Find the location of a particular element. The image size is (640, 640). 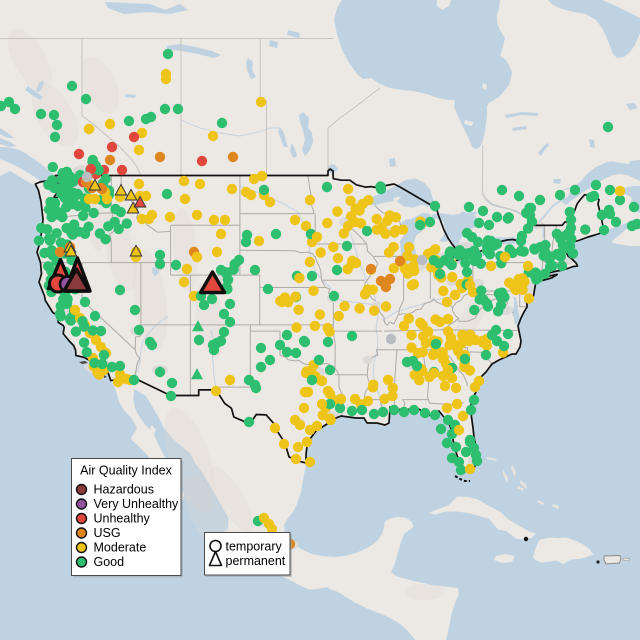

svg-text: Very Unhealthy is located at coordinates (137, 504).